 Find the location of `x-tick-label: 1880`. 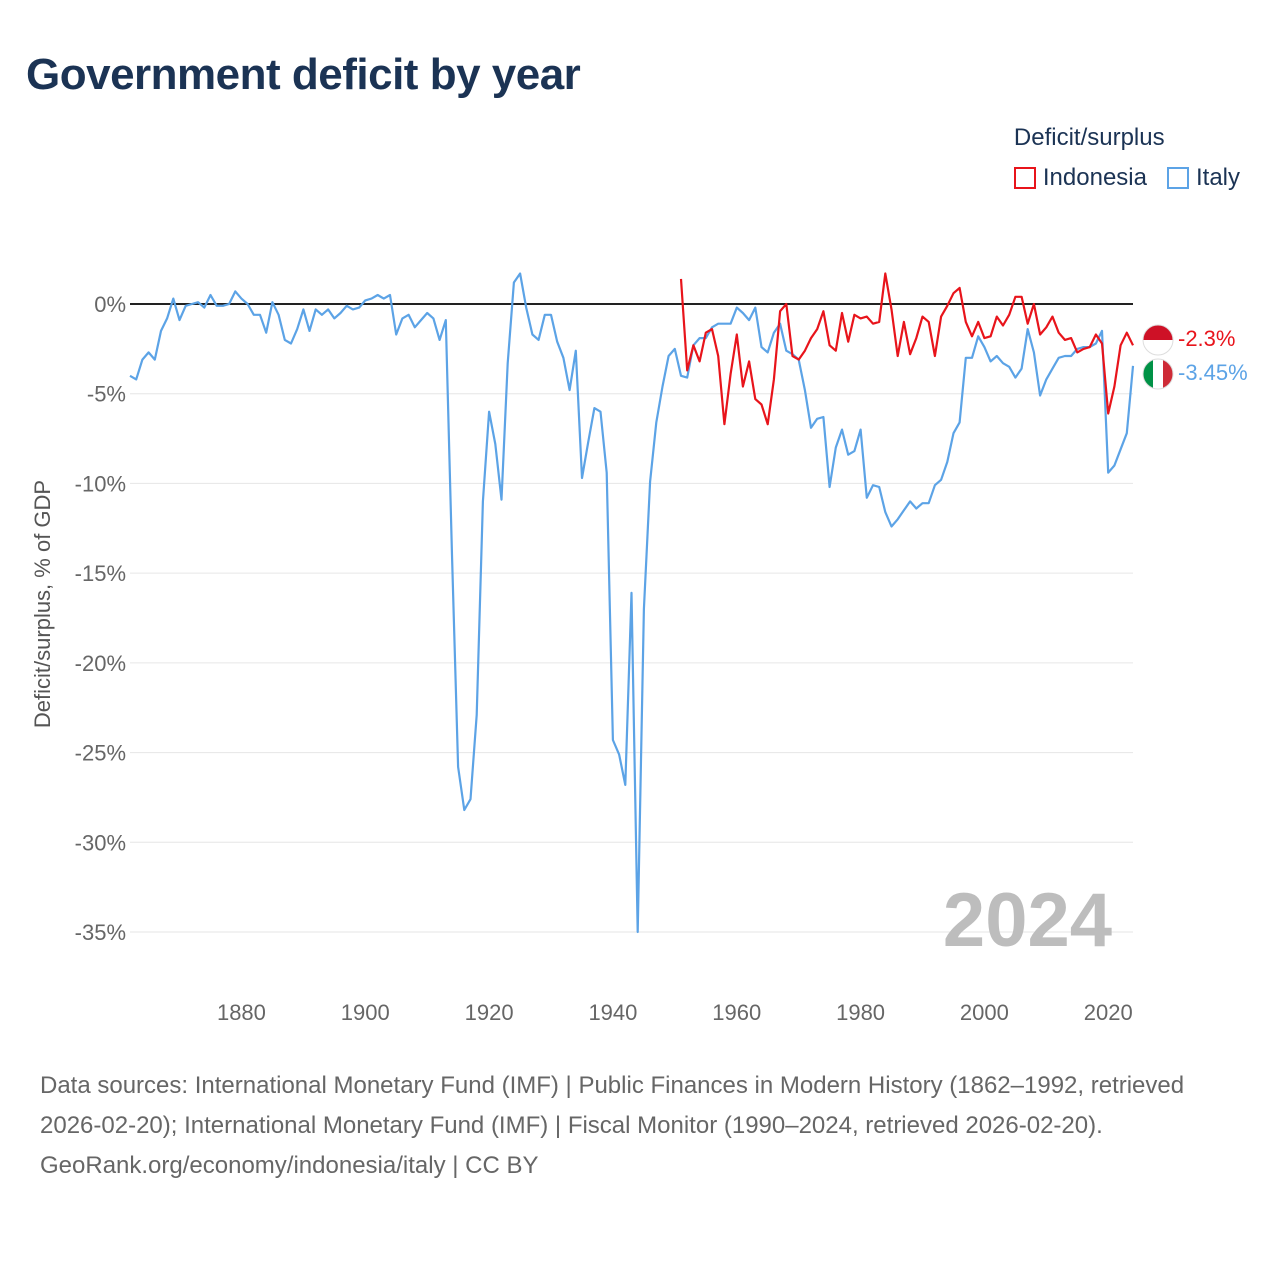

x-tick-label: 1880 is located at coordinates (241, 1012).